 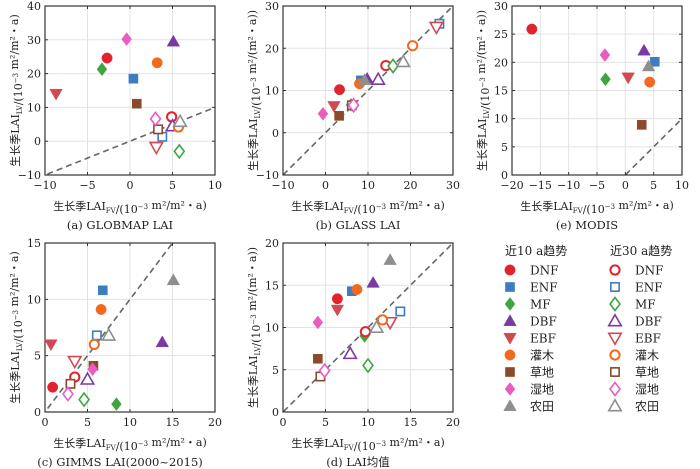 I want to click on y-tick-label: 15, so click(x=272, y=285).